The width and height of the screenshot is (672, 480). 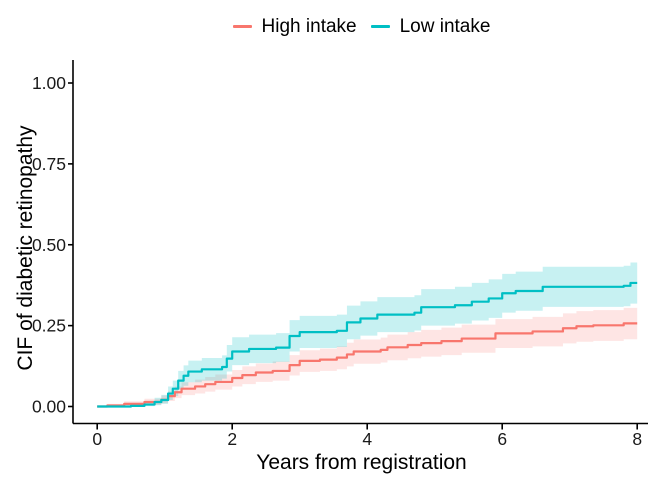 I want to click on x-tick-label: 0, so click(x=97, y=439).